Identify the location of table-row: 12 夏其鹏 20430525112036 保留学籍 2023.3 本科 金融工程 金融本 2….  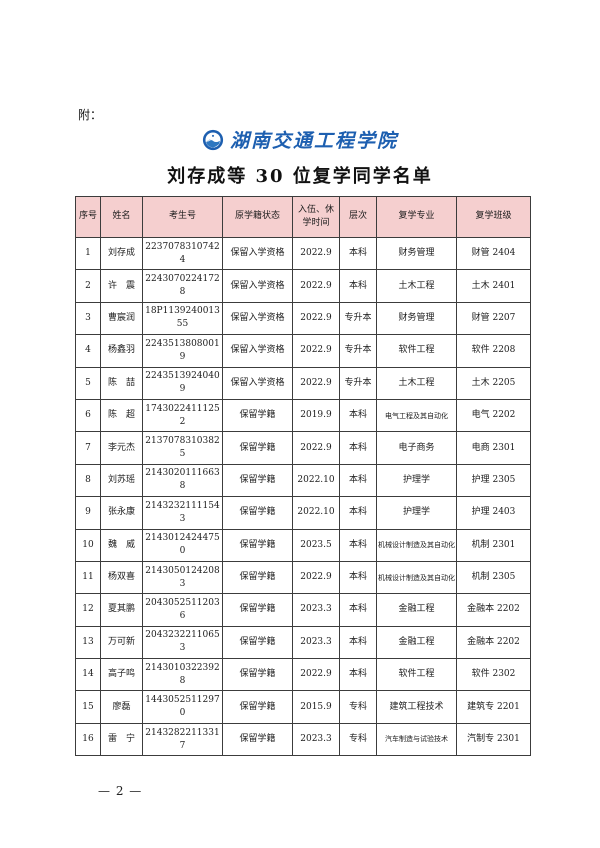
(303, 610).